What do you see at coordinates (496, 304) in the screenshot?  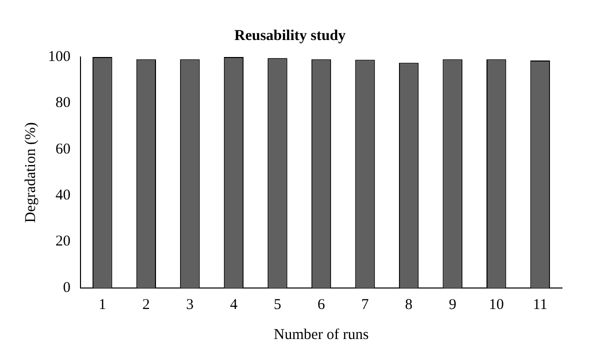 I see `x-tick-label: 10` at bounding box center [496, 304].